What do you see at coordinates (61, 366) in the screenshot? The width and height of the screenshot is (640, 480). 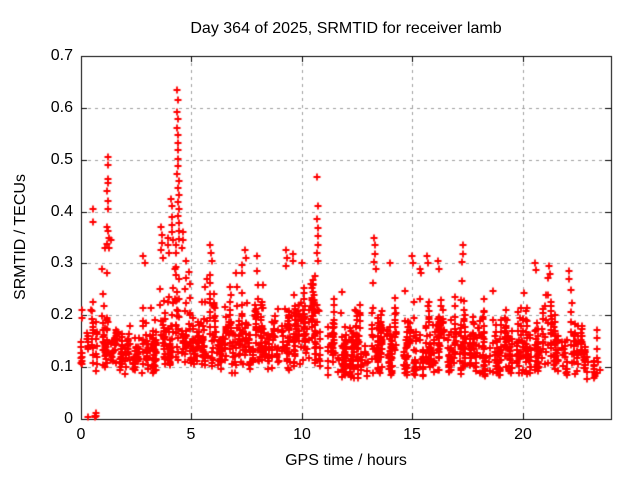 I see `y-tick-label: 0.1` at bounding box center [61, 366].